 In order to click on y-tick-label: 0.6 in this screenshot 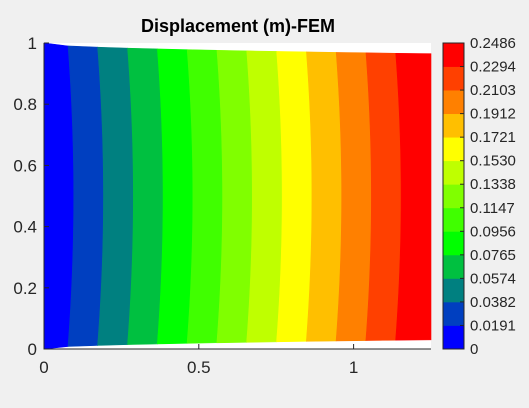, I will do `click(25, 165)`.